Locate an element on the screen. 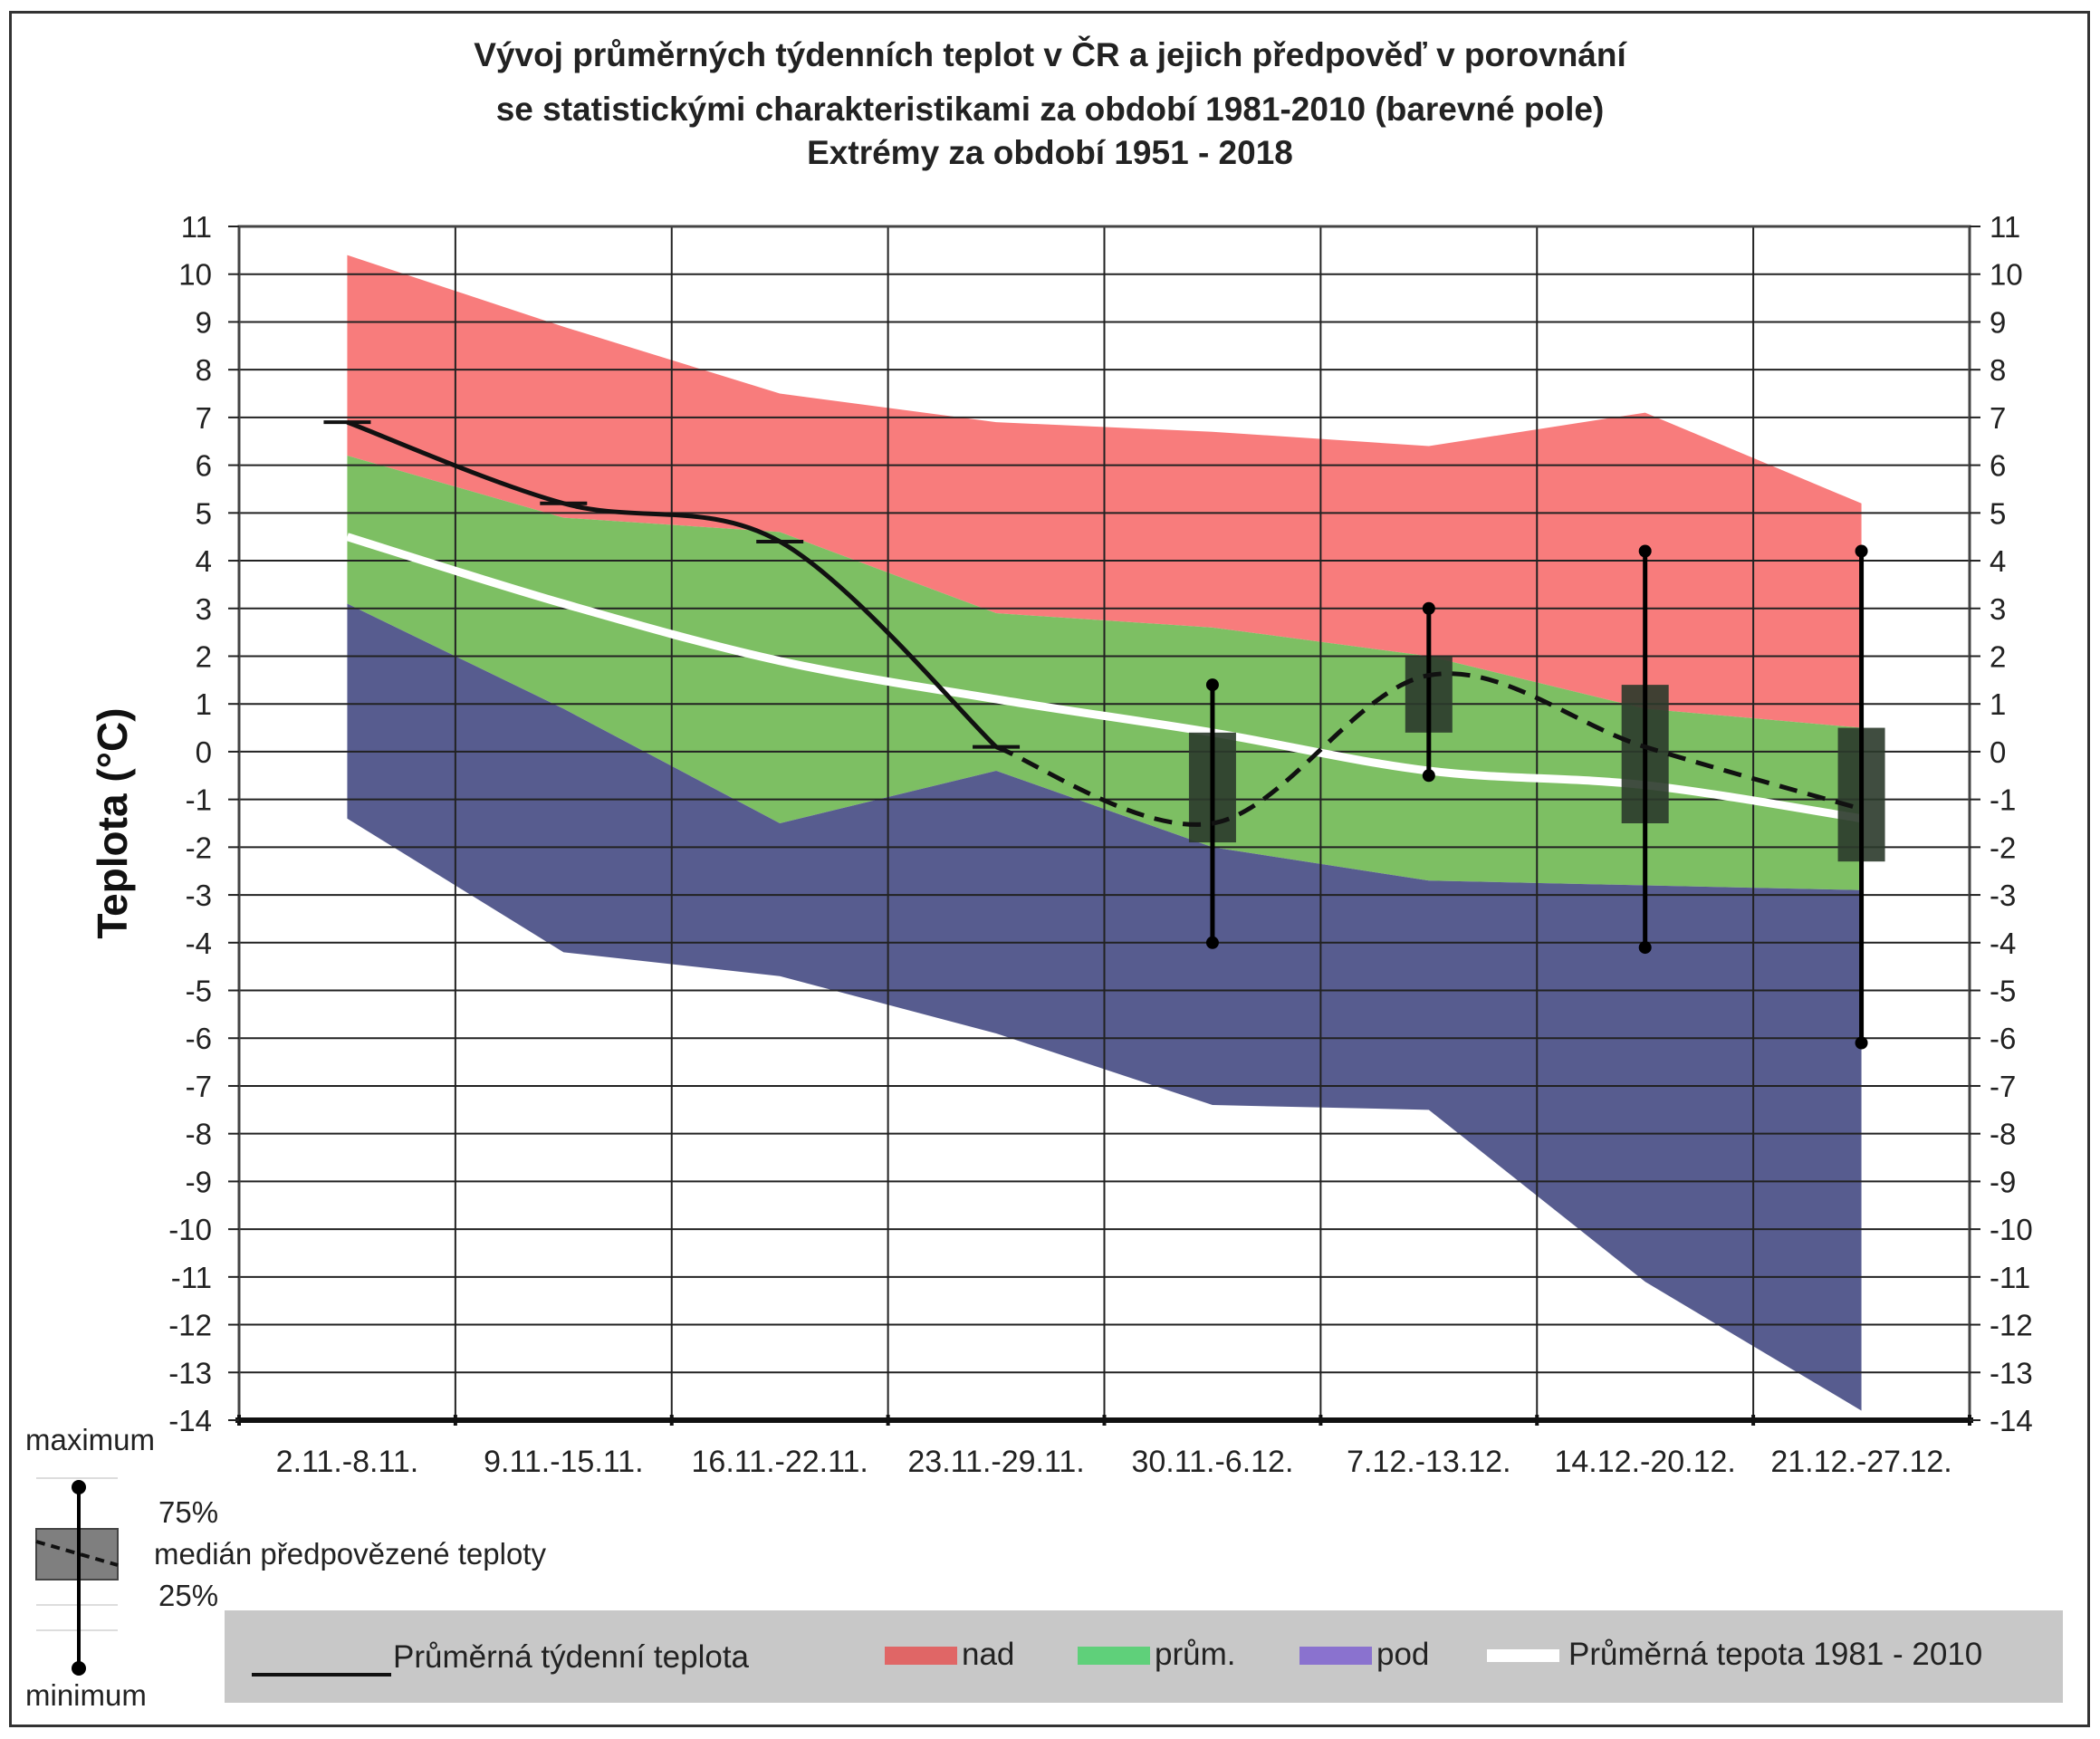  y-tick-label-left: 8 is located at coordinates (204, 370).